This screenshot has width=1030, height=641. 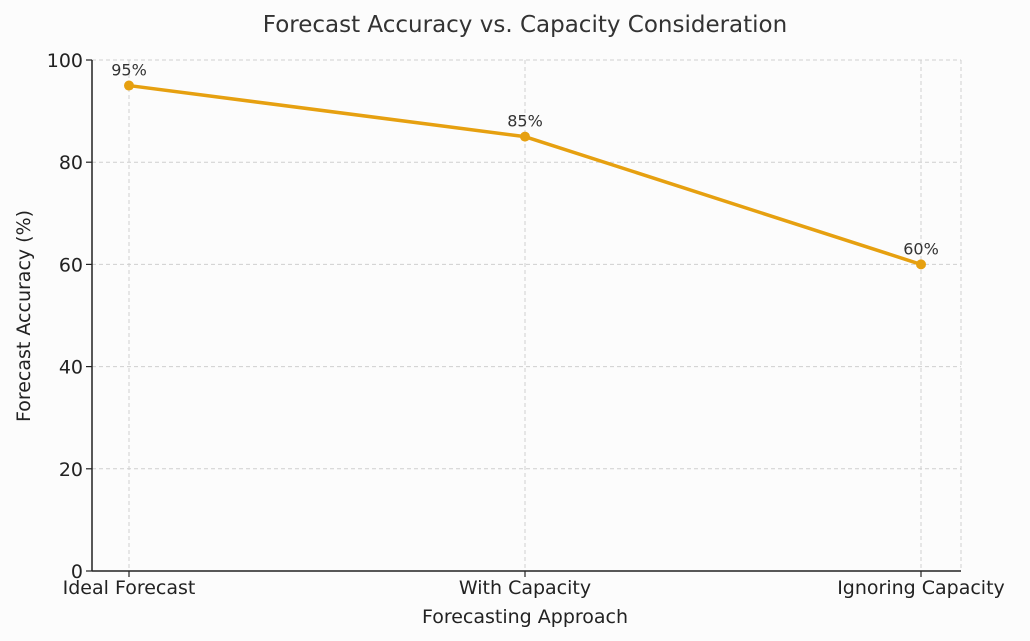 What do you see at coordinates (525, 588) in the screenshot?
I see `x-tick-label: With Capacity` at bounding box center [525, 588].